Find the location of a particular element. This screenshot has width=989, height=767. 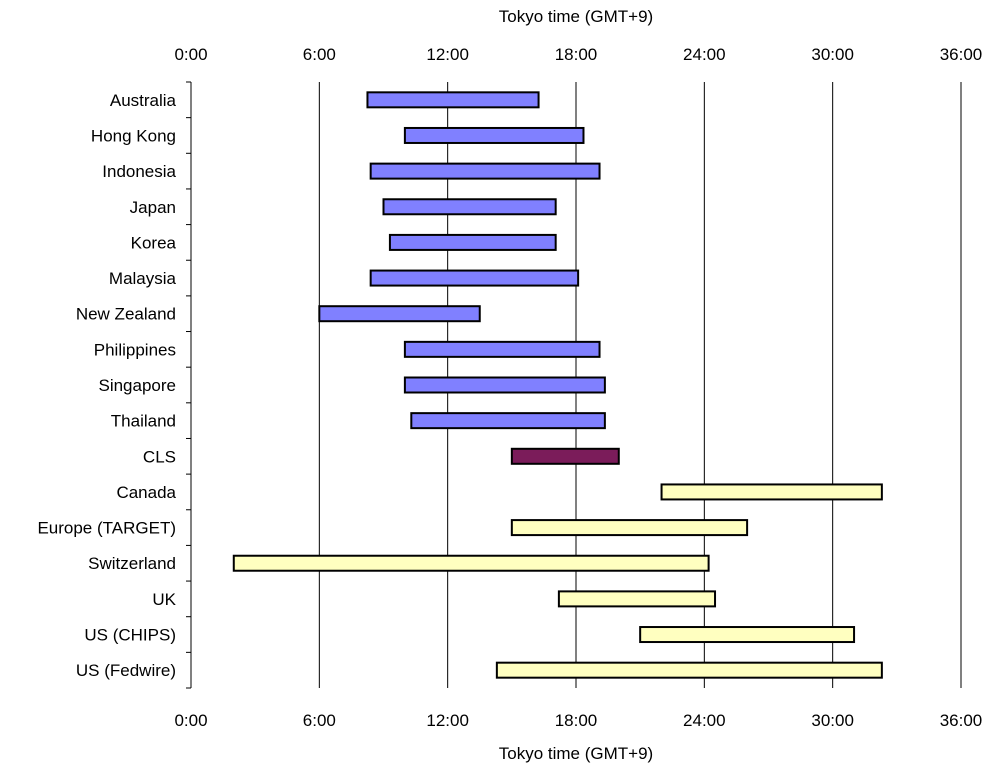

x-axis-title-top: Tokyo time (GMT+9) is located at coordinates (576, 16).